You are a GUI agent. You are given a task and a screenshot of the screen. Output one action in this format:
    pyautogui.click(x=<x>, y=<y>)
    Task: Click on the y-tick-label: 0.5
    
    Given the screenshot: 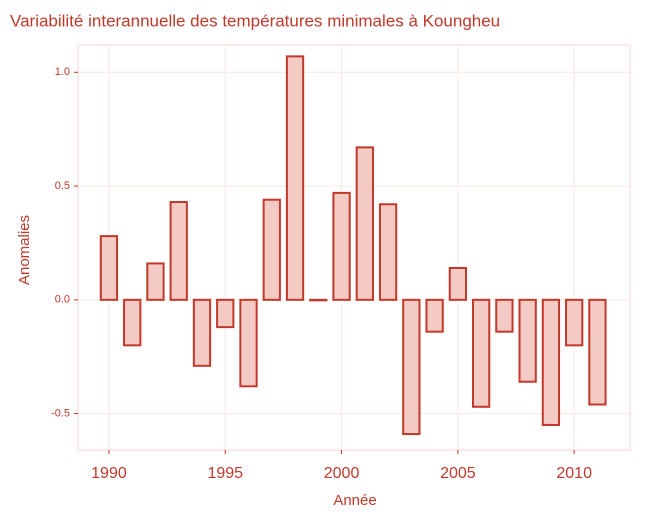 What is the action you would take?
    pyautogui.click(x=62, y=186)
    